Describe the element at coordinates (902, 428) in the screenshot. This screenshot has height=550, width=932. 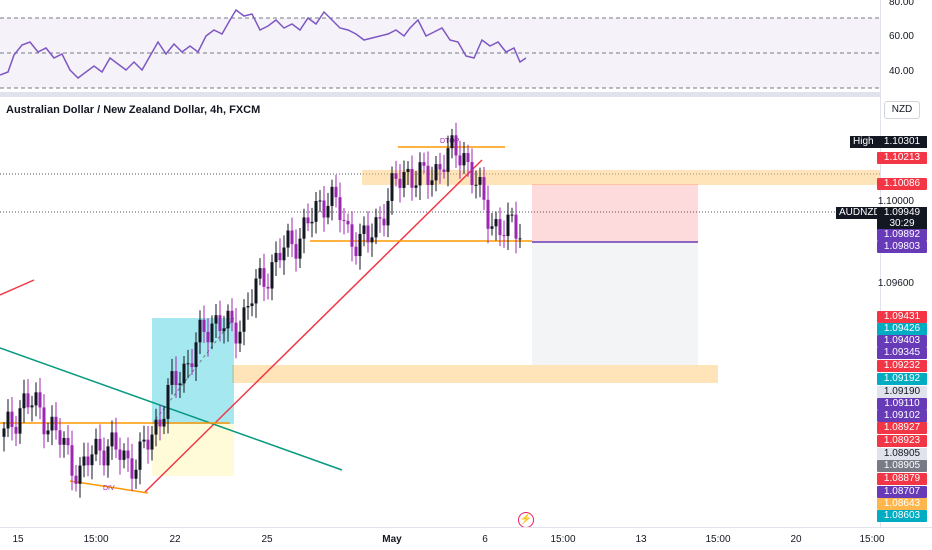
I see `price-tag: 1.08927` at that location.